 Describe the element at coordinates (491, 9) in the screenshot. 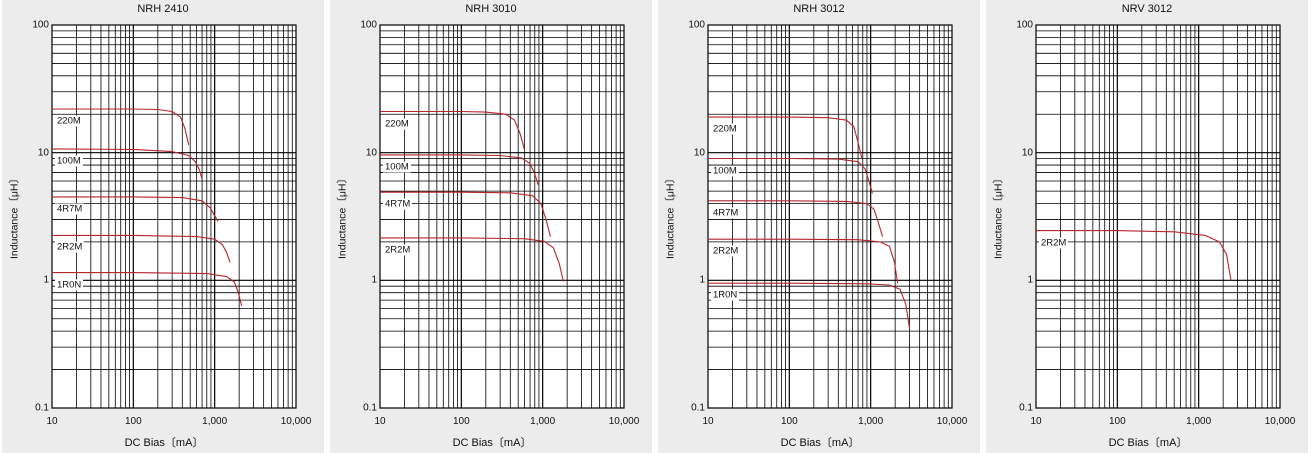

I see `chart-title: NRH 3010` at that location.